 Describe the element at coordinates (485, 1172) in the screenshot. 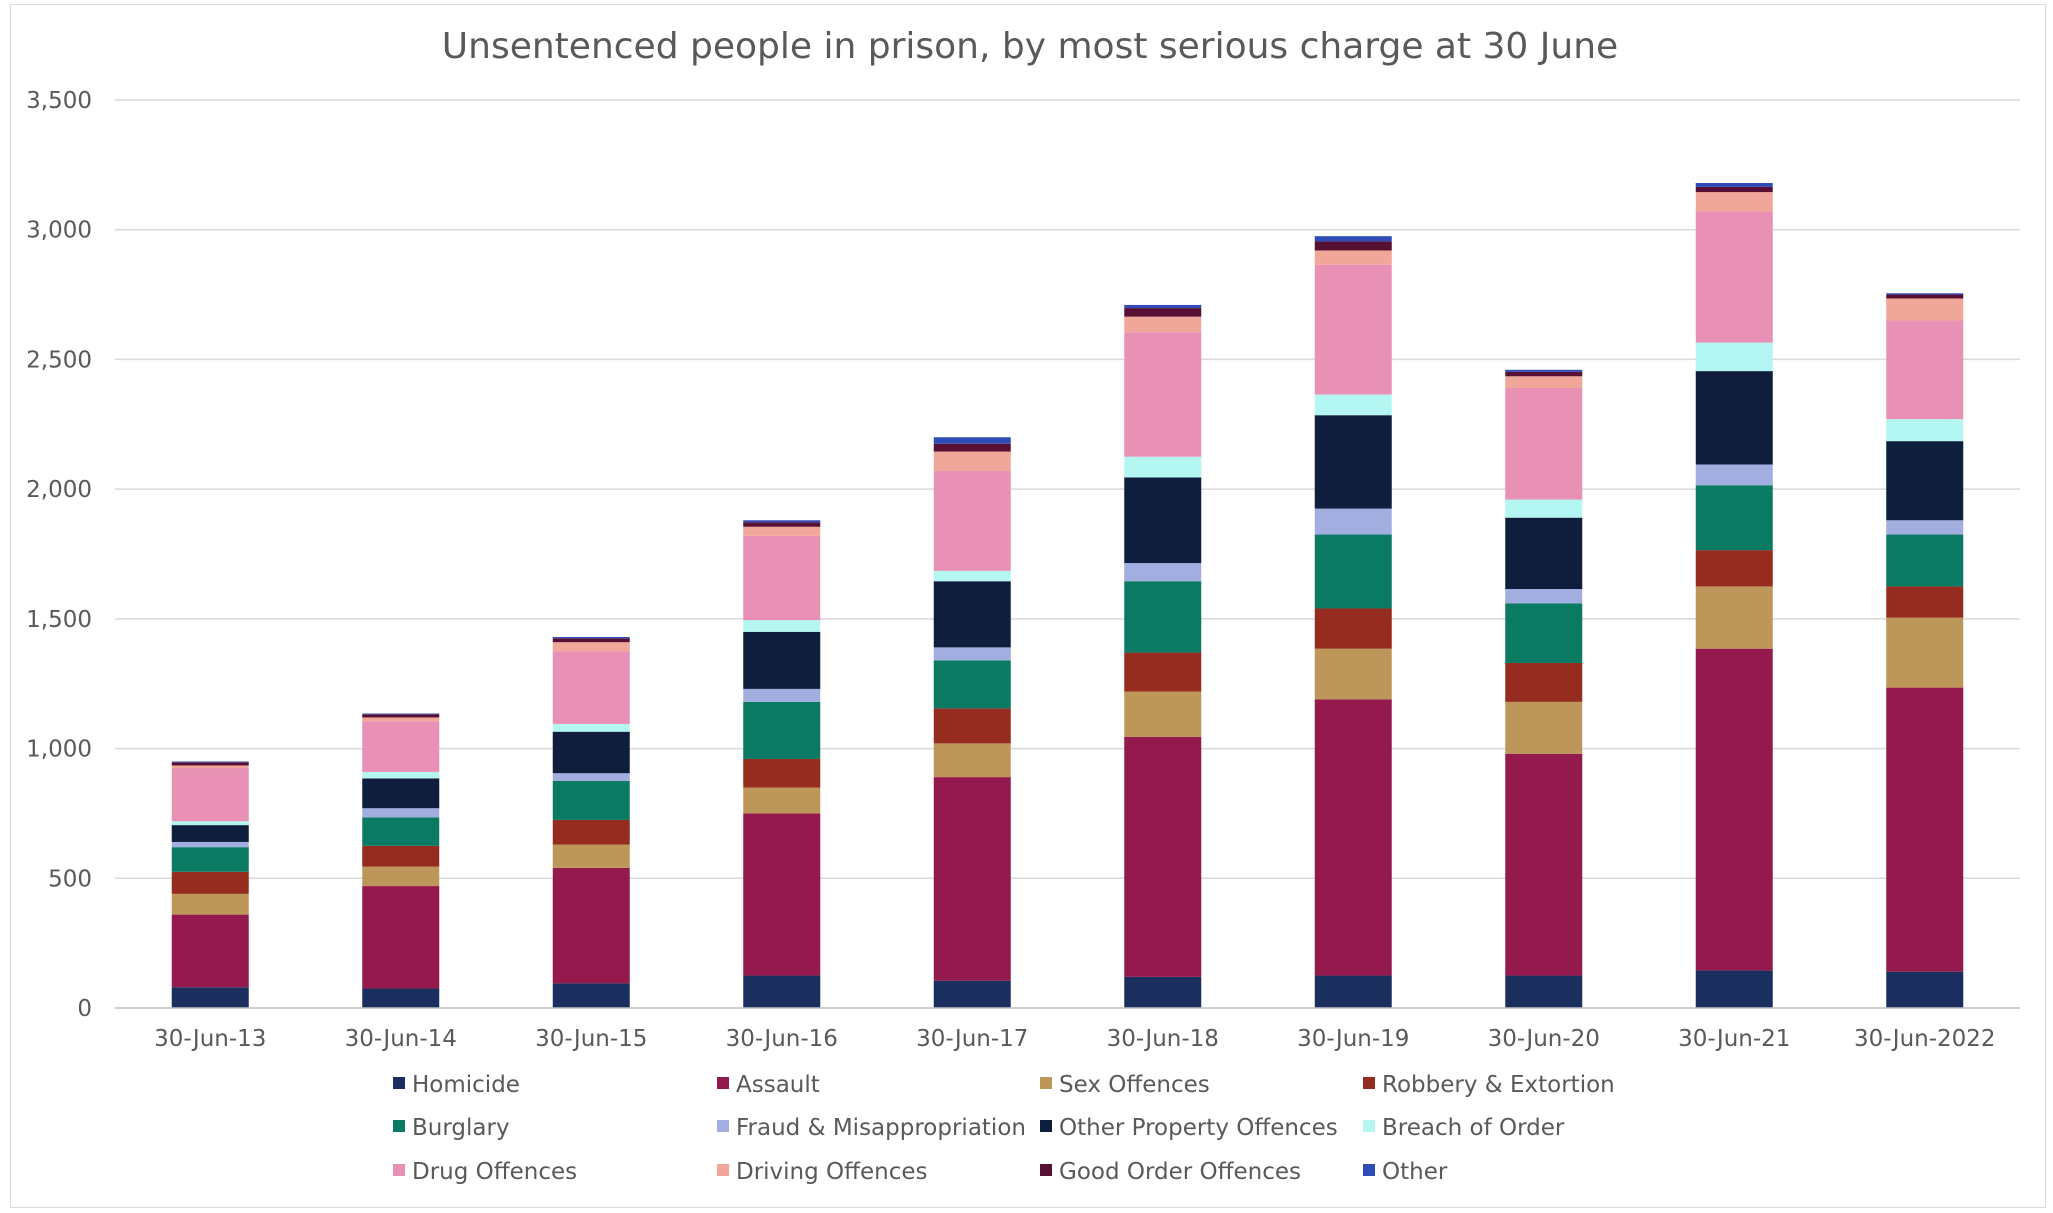

I see `legend-item: Drug Offences` at that location.